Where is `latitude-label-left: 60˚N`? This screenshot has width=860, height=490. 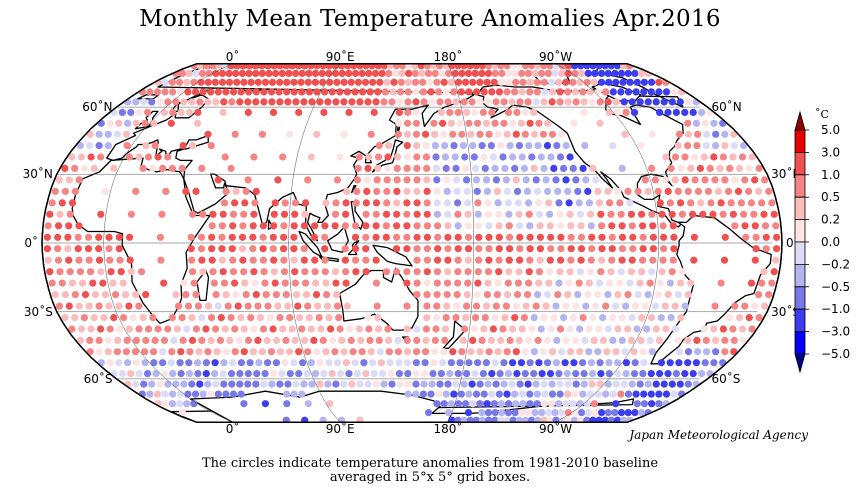
latitude-label-left: 60˚N is located at coordinates (97, 106).